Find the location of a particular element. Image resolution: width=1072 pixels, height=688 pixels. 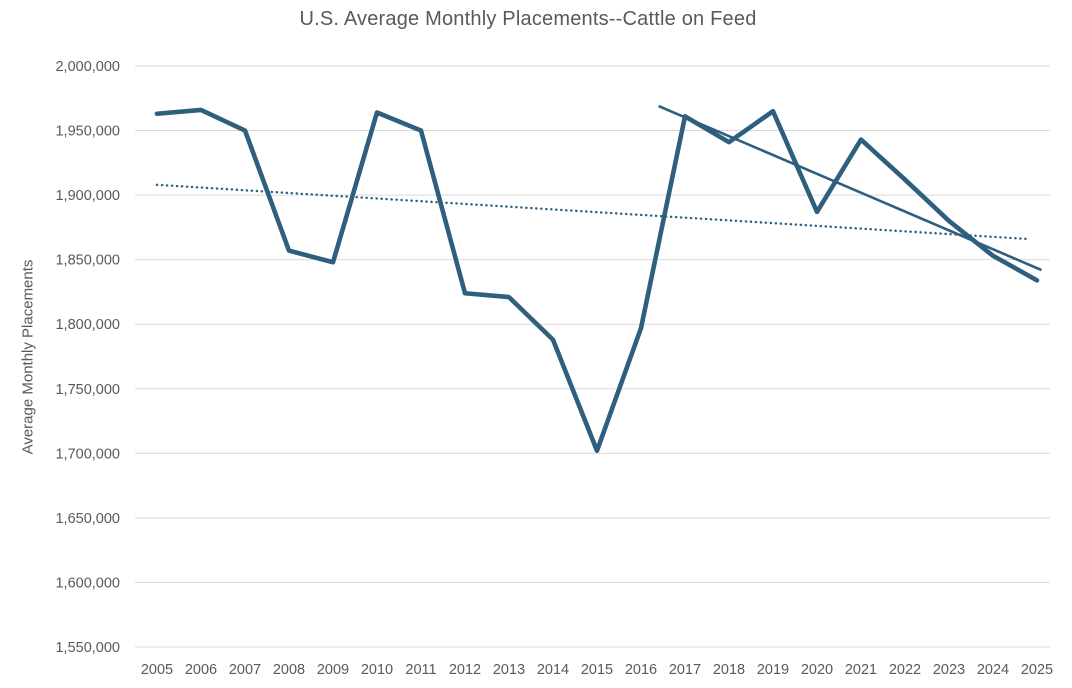

x-axis-tick-label: 2020 is located at coordinates (817, 670).